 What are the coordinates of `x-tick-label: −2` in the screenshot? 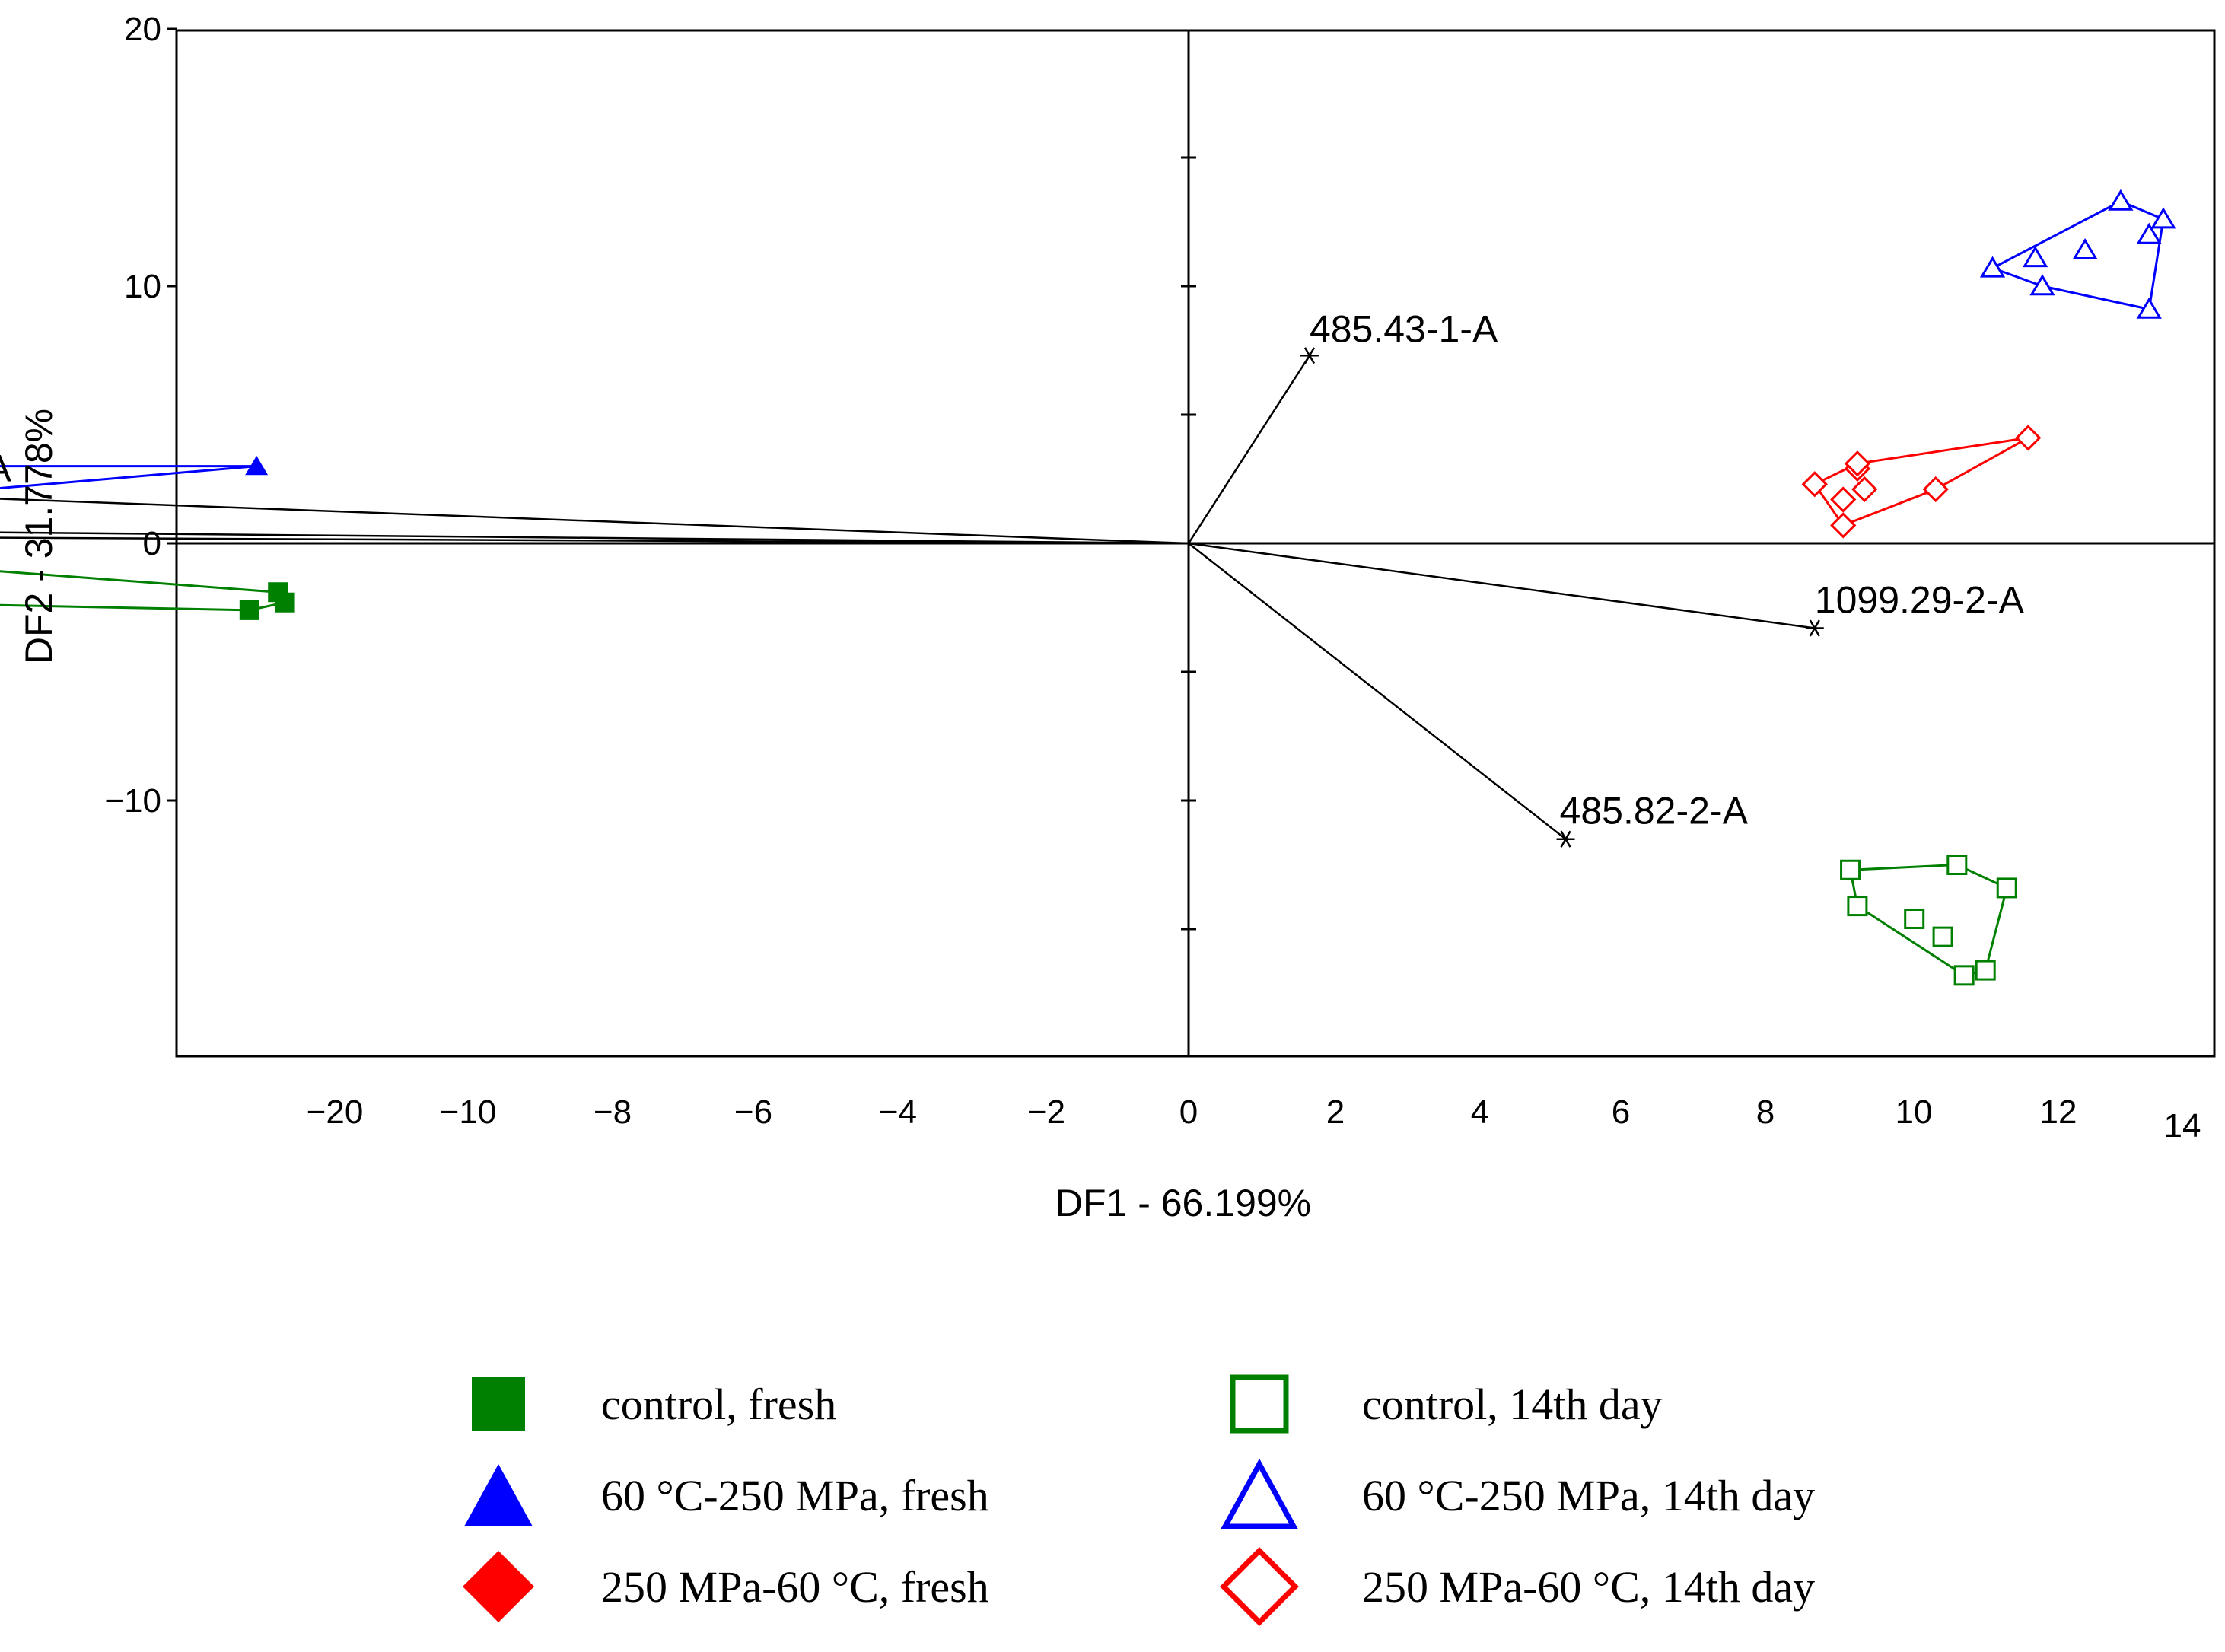 It's located at (1046, 1112).